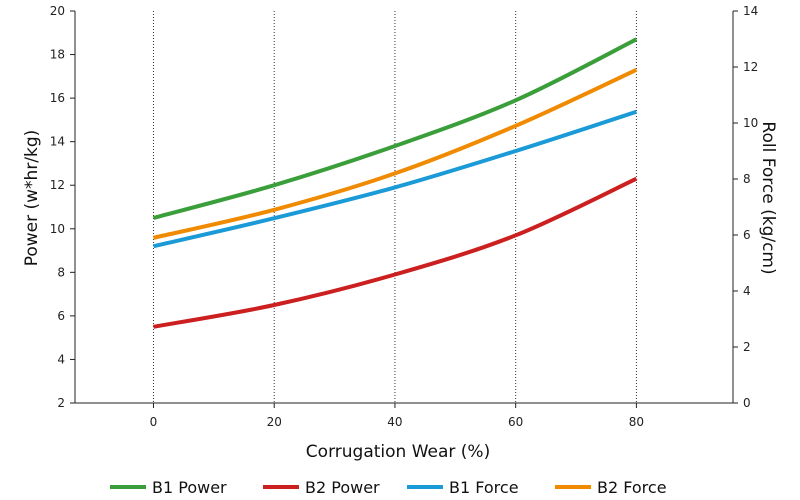 This screenshot has width=800, height=500. I want to click on y-right-tick-label: 0, so click(747, 403).